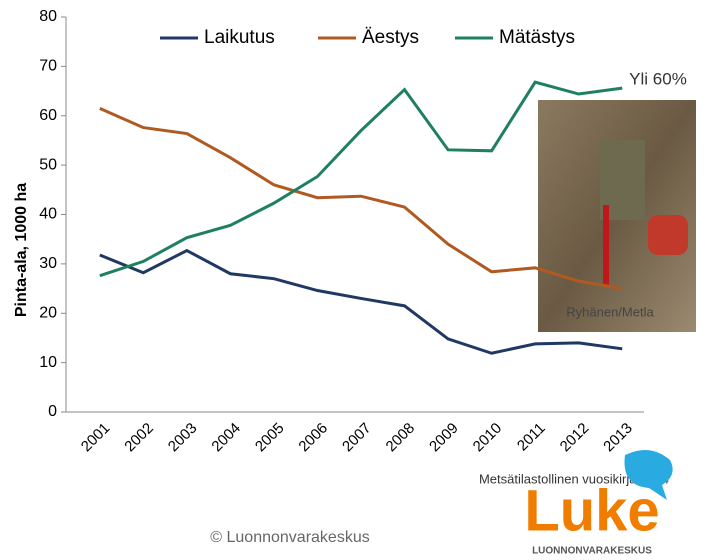 Image resolution: width=711 pixels, height=560 pixels. Describe the element at coordinates (48, 115) in the screenshot. I see `y-tick-label: 60` at that location.